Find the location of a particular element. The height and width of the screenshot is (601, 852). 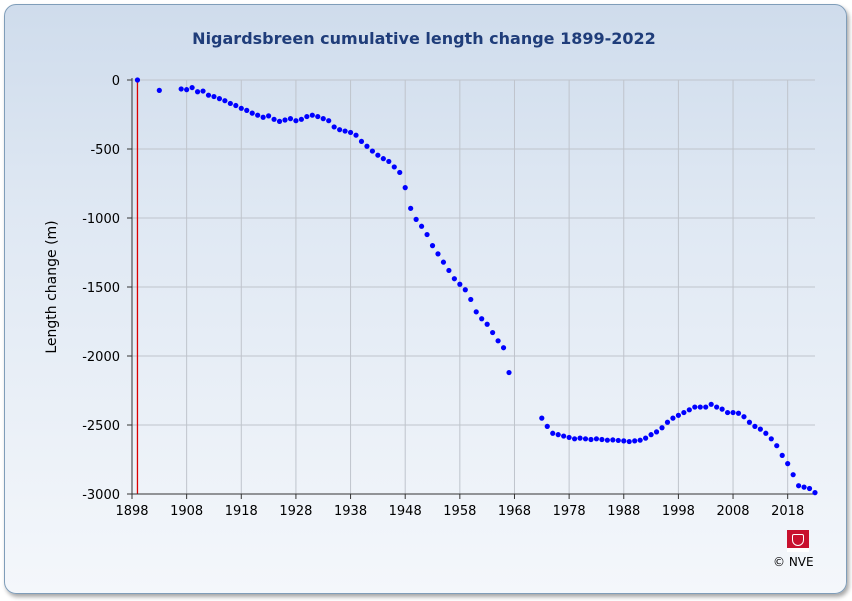

y-tick-label: -1500 is located at coordinates (101, 288).